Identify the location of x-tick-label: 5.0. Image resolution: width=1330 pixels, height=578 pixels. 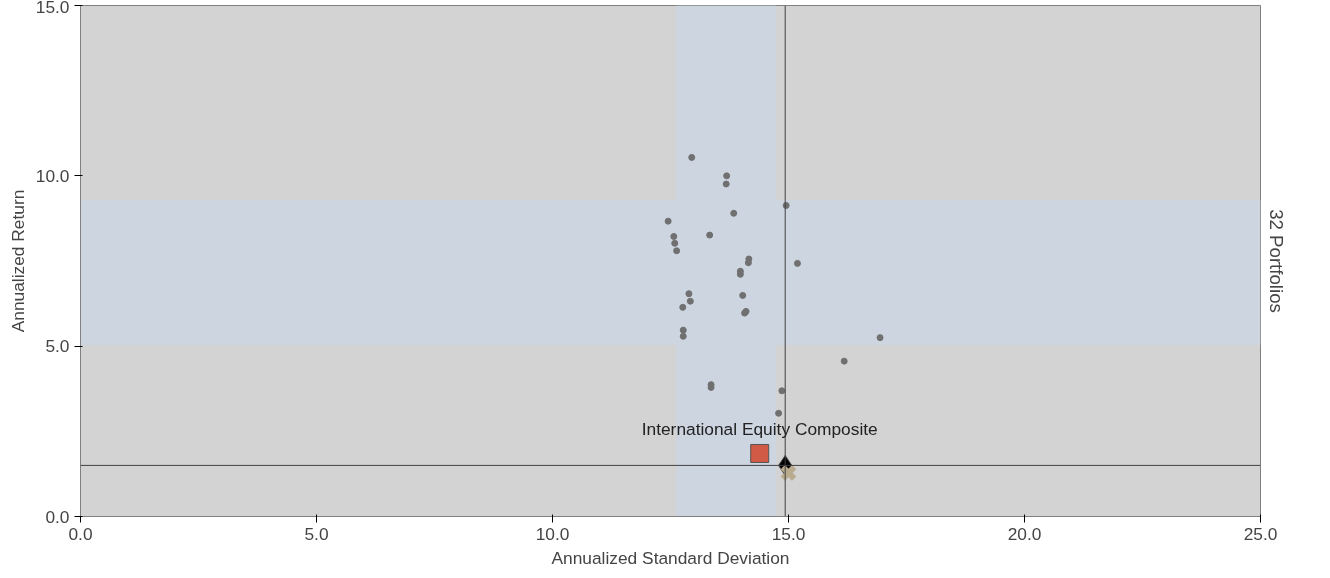
(316, 533).